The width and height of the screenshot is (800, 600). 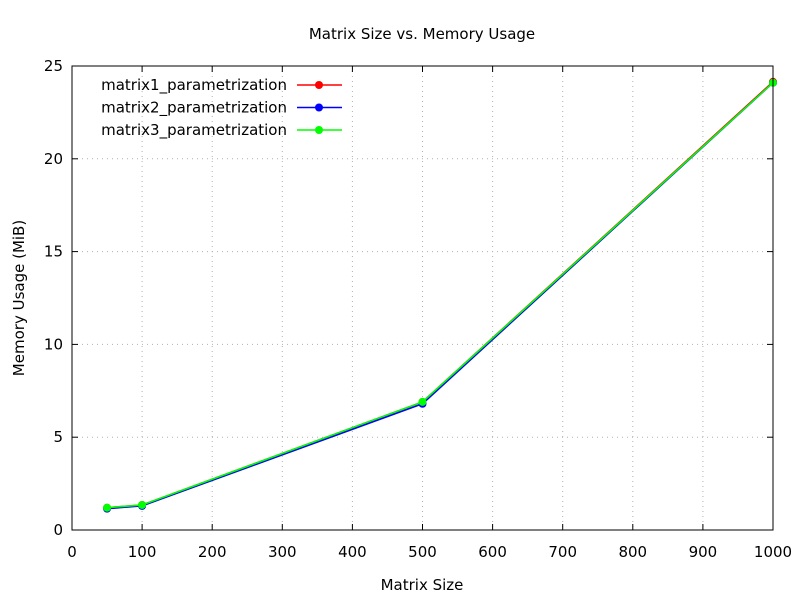 I want to click on legend-label: matrix3_parametrization, so click(x=194, y=130).